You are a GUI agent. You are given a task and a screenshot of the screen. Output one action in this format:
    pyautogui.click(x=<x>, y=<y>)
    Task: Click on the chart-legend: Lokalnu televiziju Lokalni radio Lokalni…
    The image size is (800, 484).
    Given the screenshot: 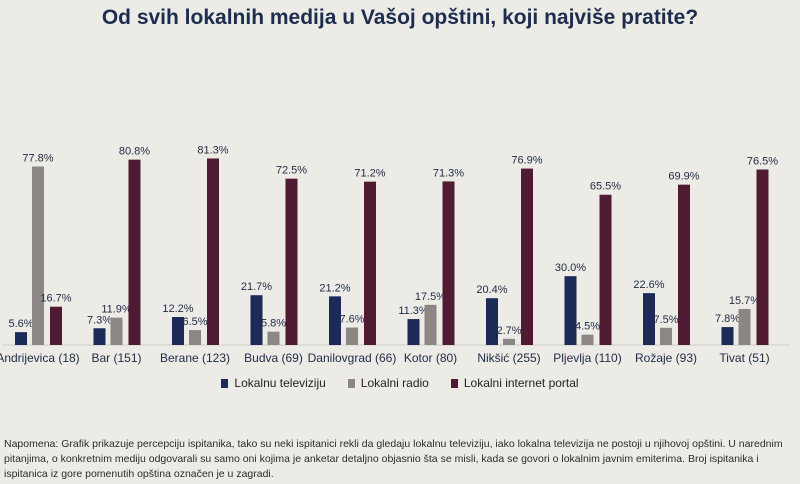 What is the action you would take?
    pyautogui.click(x=400, y=383)
    